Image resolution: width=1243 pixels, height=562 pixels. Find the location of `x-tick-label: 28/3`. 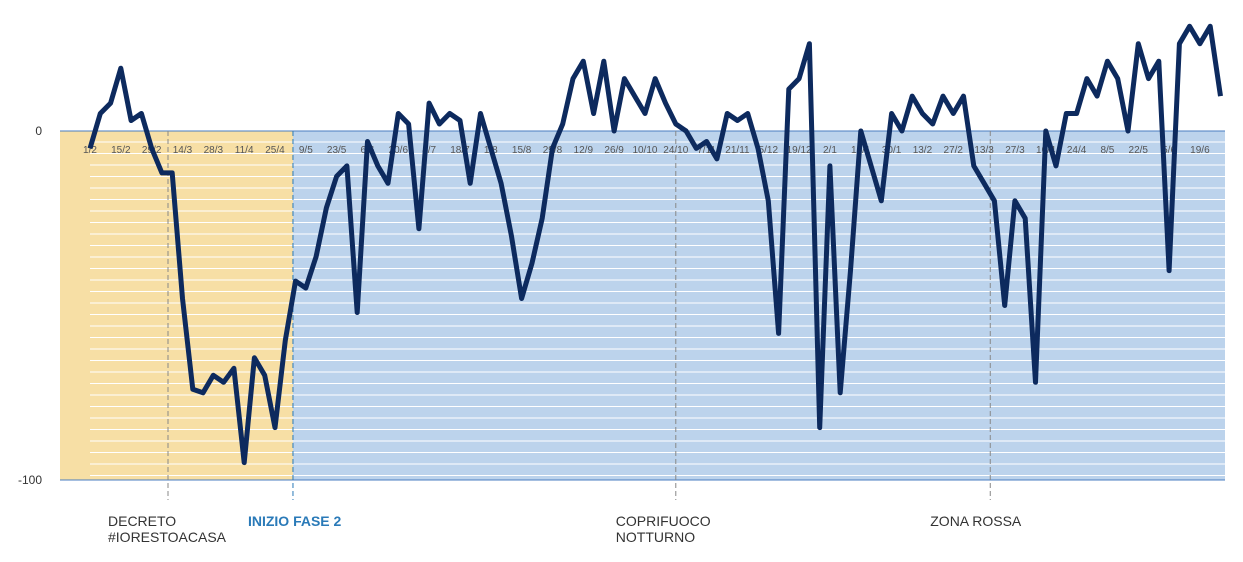

x-tick-label: 28/3 is located at coordinates (214, 150).